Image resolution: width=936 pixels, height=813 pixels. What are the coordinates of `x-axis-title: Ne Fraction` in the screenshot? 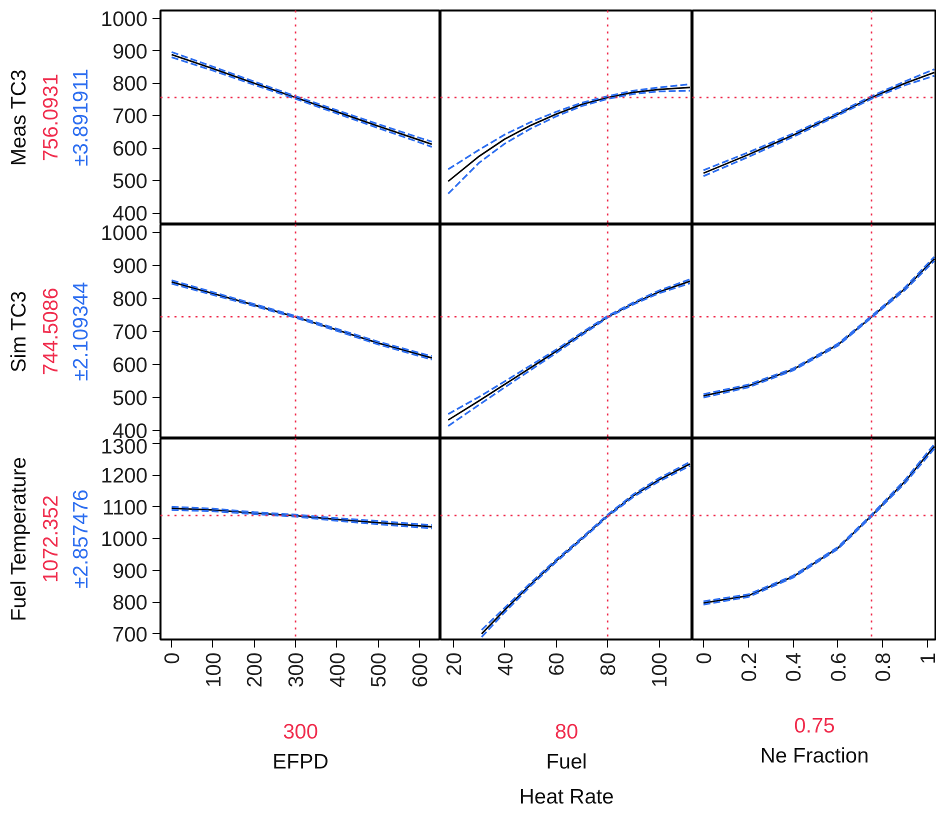 It's located at (814, 756).